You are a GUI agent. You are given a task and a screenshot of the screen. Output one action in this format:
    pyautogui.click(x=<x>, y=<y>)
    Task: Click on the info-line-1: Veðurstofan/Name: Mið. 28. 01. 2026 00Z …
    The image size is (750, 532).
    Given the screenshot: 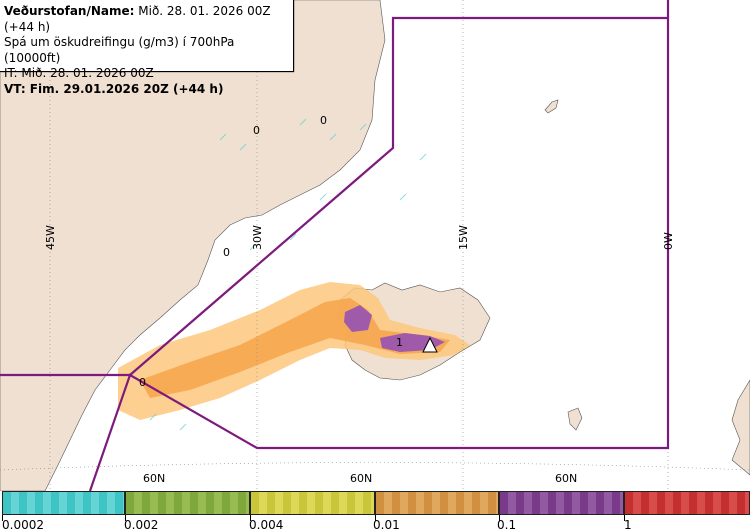 What is the action you would take?
    pyautogui.click(x=148, y=19)
    